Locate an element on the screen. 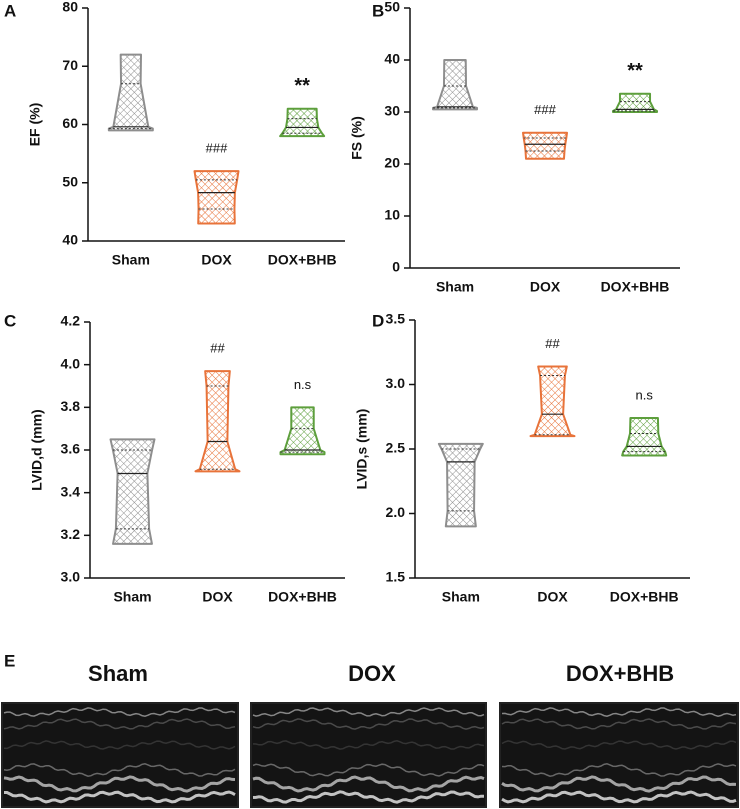 This screenshot has height=809, width=740. panel-label: D is located at coordinates (378, 320).